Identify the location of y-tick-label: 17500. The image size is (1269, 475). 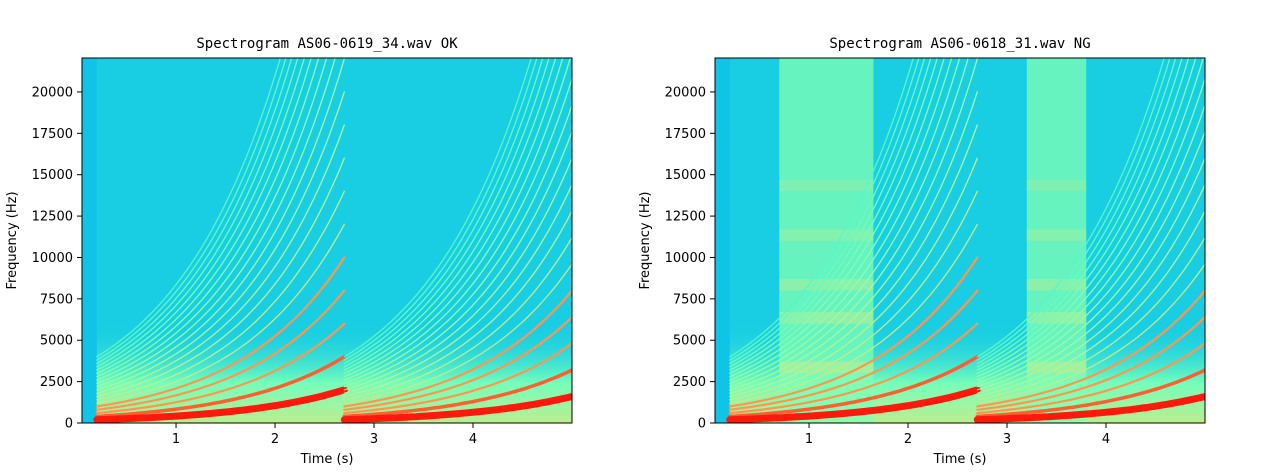
(52, 134).